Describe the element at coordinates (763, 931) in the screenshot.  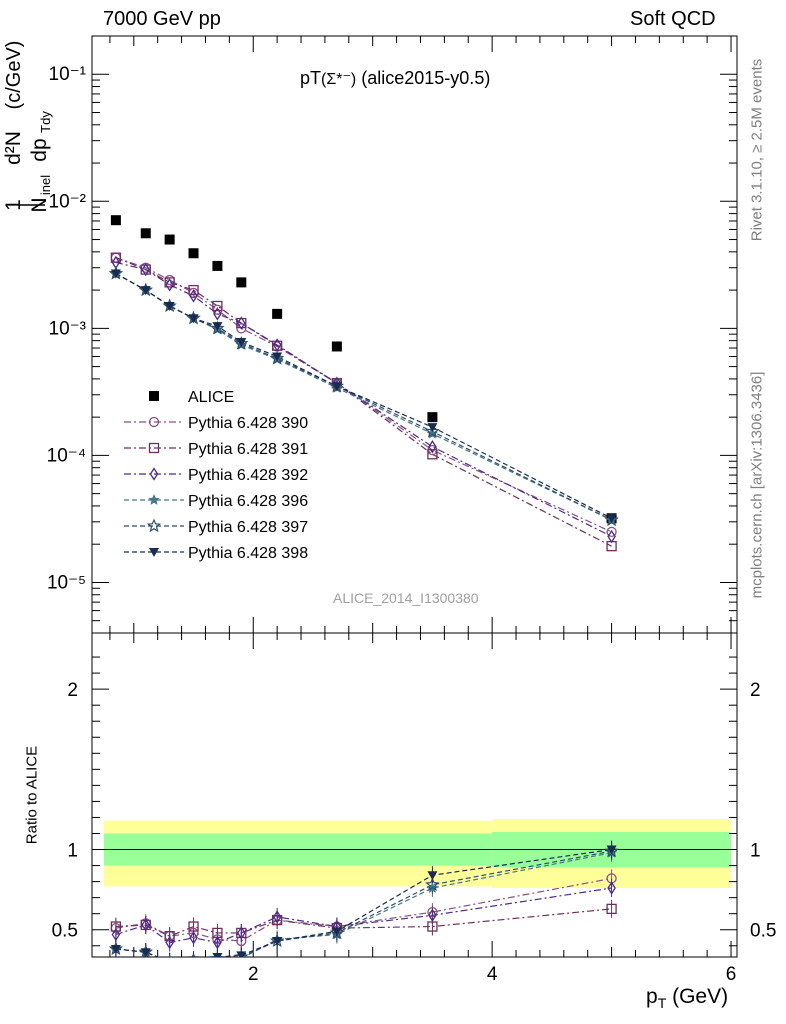
I see `ratio-y-tick-label-right: 0.5` at that location.